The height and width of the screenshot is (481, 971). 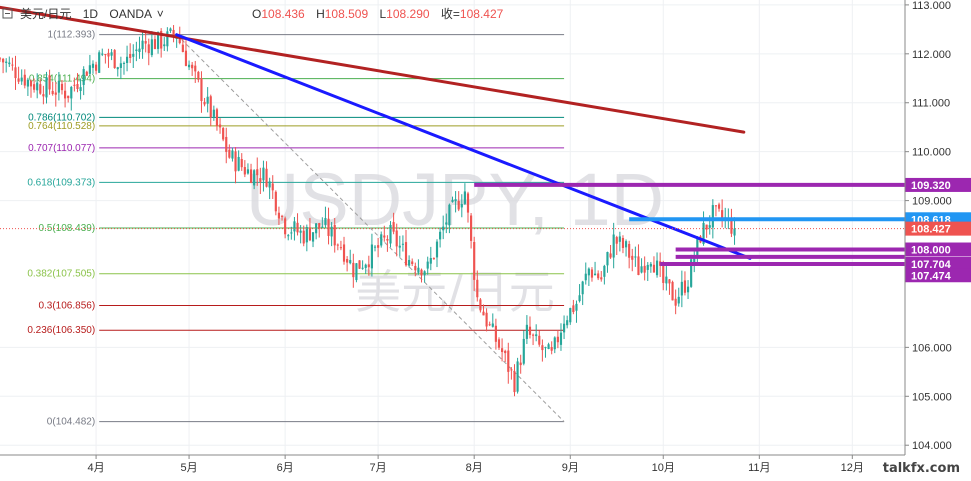 I want to click on fib-level-label: 0.382(107.505), so click(x=61, y=274).